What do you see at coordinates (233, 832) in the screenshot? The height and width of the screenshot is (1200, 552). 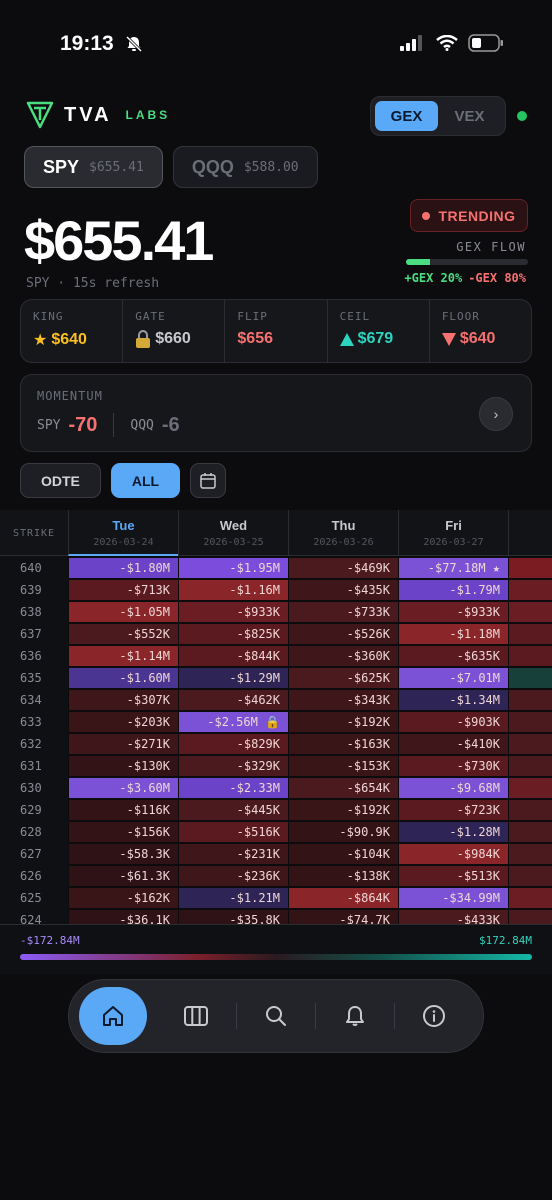 I see `gex-cell: -$516K` at bounding box center [233, 832].